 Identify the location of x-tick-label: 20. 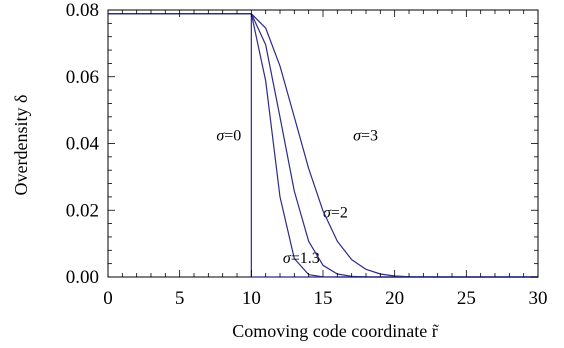
(394, 298).